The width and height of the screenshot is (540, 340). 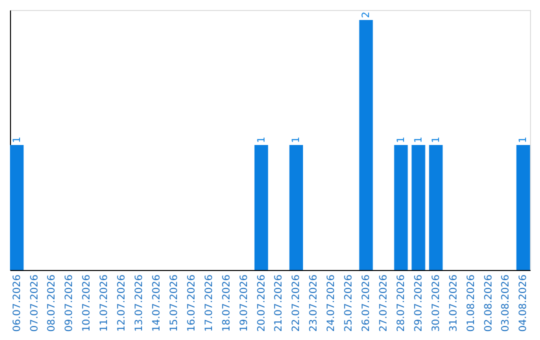 What do you see at coordinates (34, 303) in the screenshot?
I see `x-tick-label: 07.07.2026` at bounding box center [34, 303].